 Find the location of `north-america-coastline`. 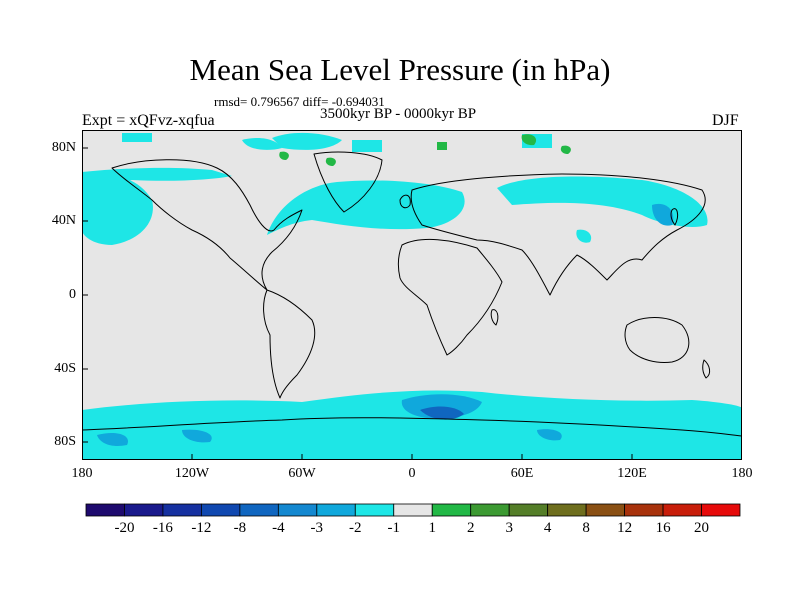

north-america-coastline is located at coordinates (207, 225).